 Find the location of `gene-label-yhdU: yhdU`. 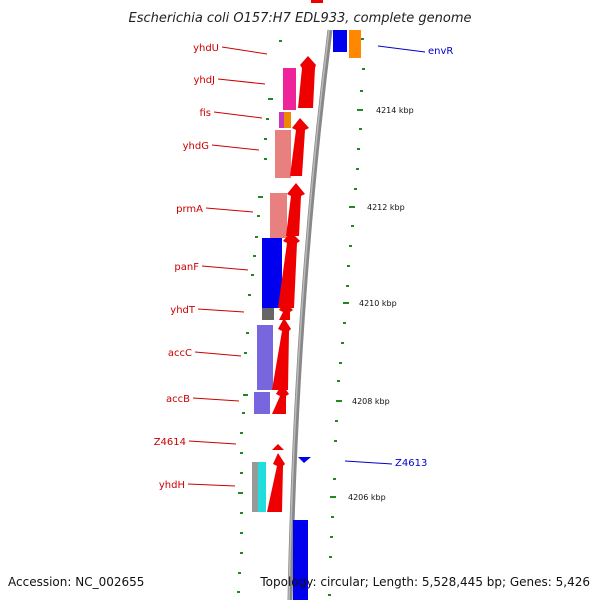

gene-label-yhdU: yhdU is located at coordinates (206, 48).